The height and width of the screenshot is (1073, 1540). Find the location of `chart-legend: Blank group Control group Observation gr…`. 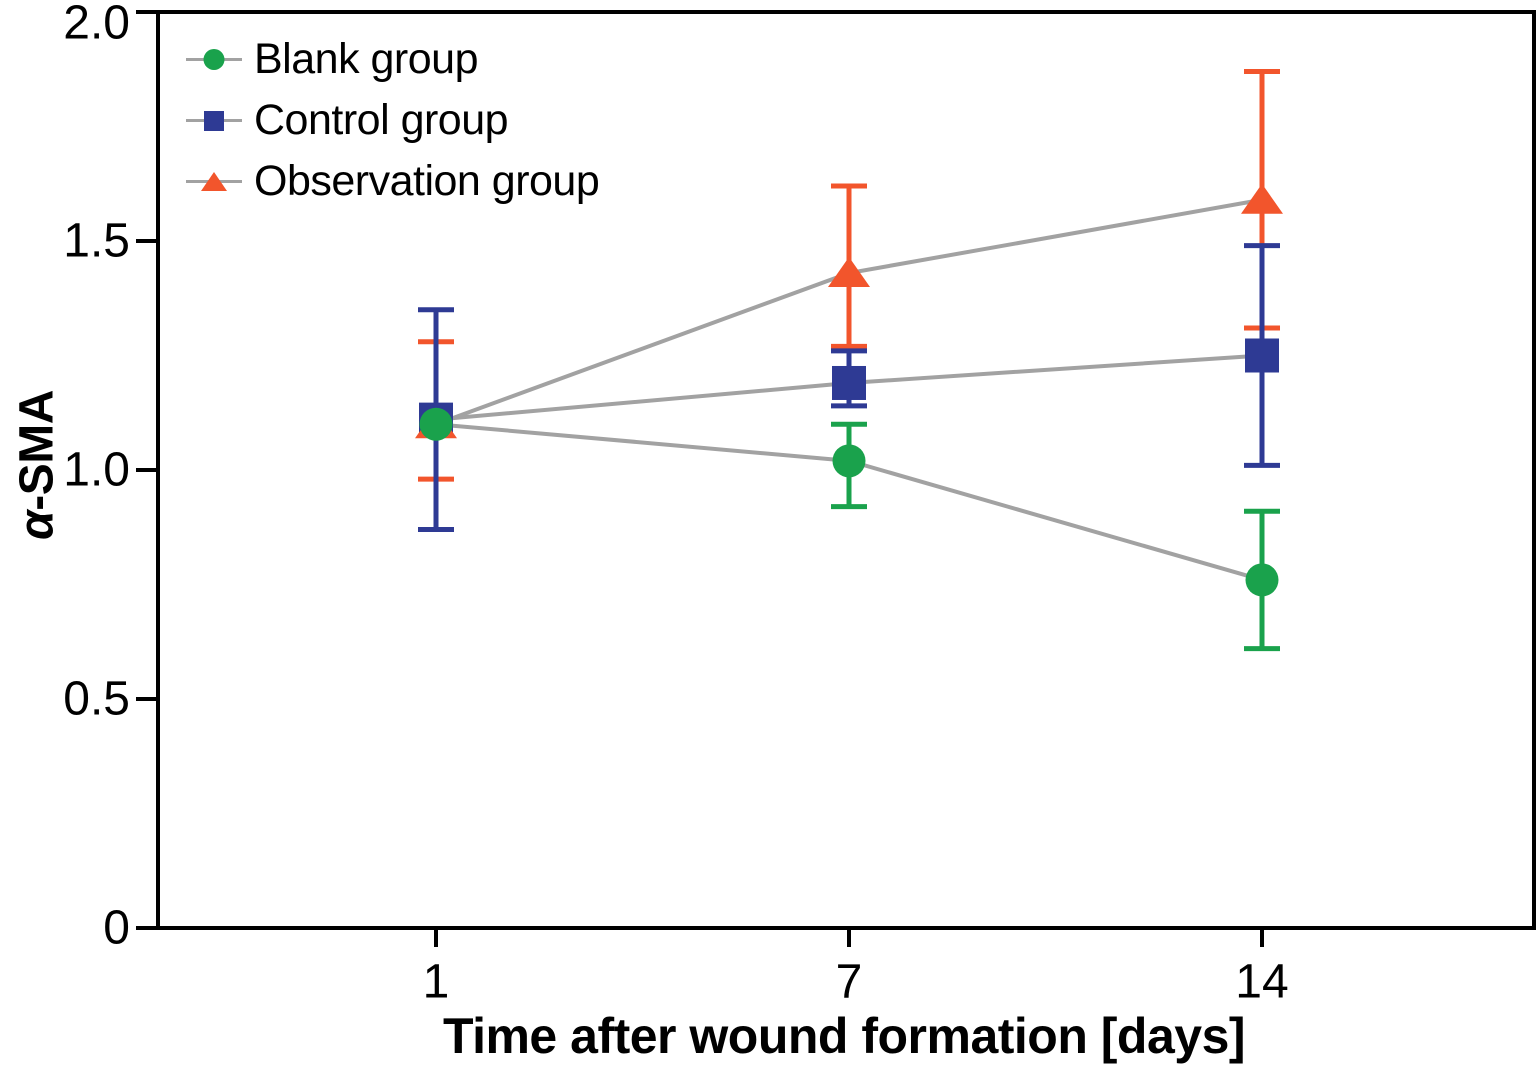

chart-legend: Blank group Control group Observation gr… is located at coordinates (393, 120).